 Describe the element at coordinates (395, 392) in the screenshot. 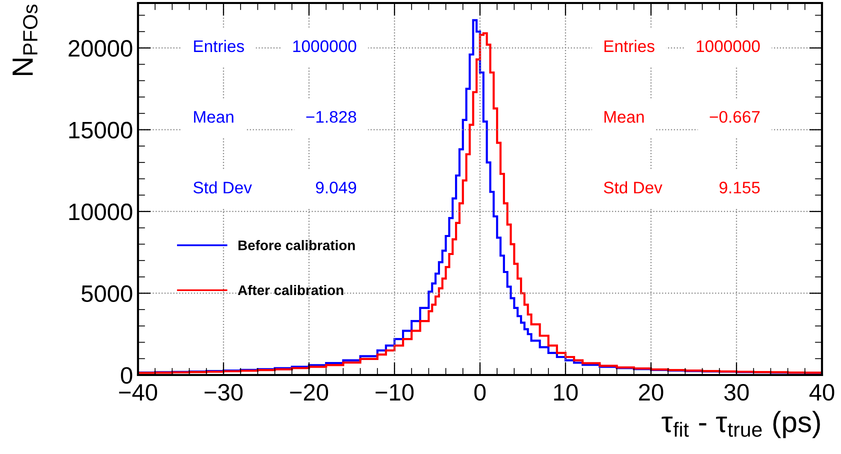

I see `x-tick-label: −10` at that location.